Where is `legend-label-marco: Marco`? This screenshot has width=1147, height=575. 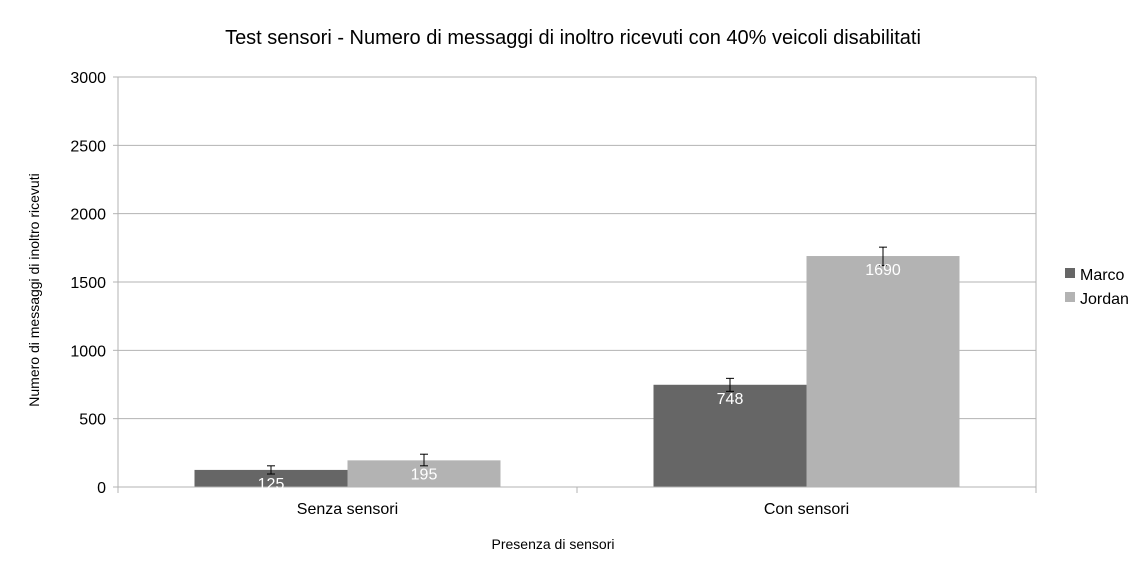 legend-label-marco: Marco is located at coordinates (1102, 275).